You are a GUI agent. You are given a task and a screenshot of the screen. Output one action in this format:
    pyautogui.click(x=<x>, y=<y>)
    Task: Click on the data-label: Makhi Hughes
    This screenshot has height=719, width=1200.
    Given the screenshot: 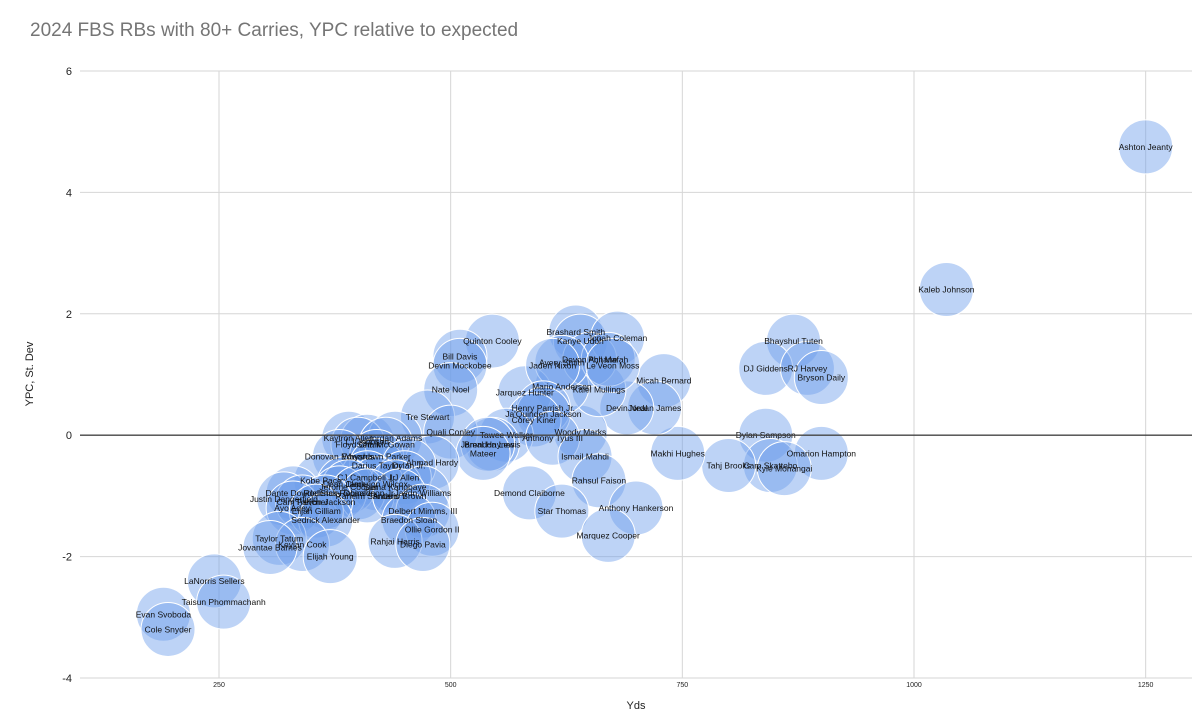 What is the action you would take?
    pyautogui.click(x=678, y=453)
    